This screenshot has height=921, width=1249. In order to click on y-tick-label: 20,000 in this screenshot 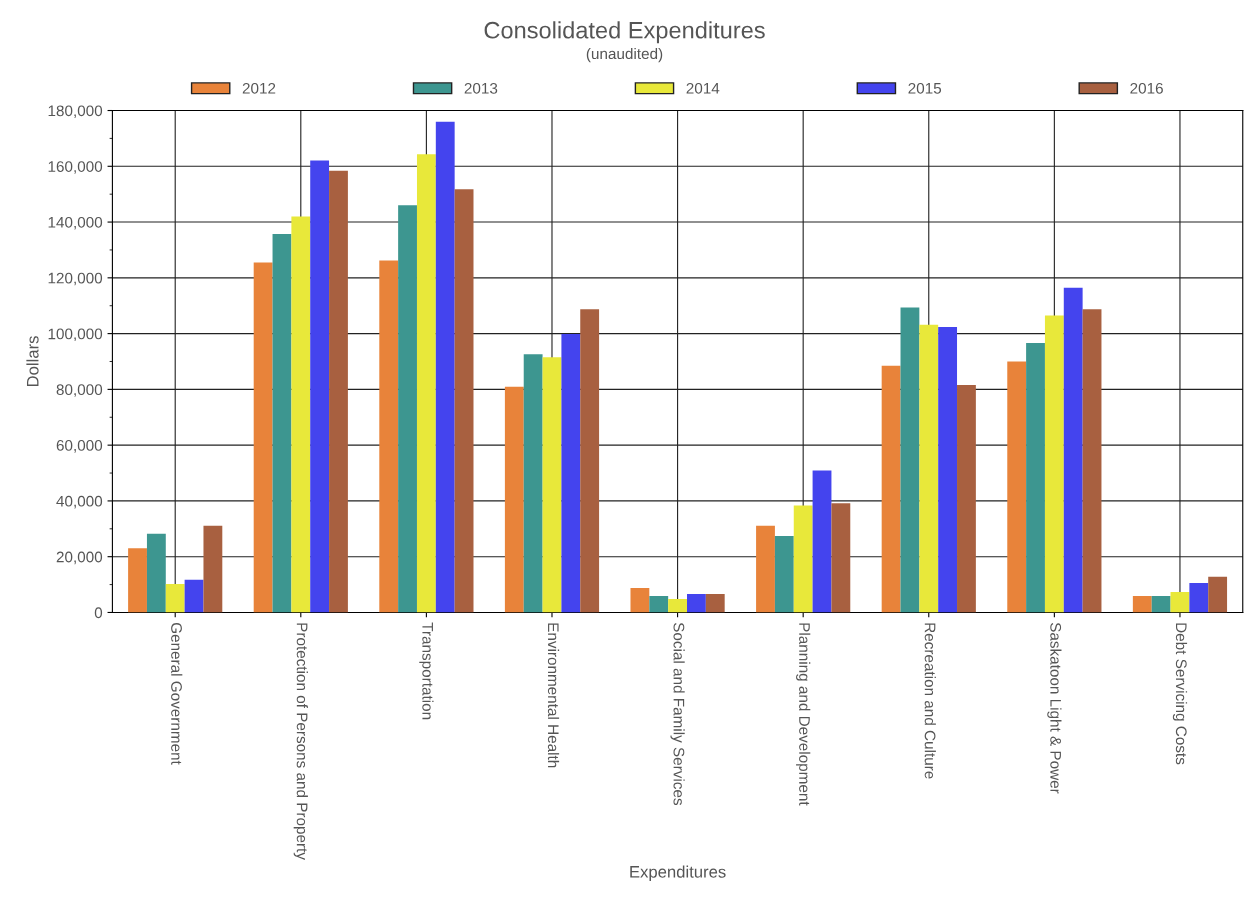, I will do `click(79, 558)`.